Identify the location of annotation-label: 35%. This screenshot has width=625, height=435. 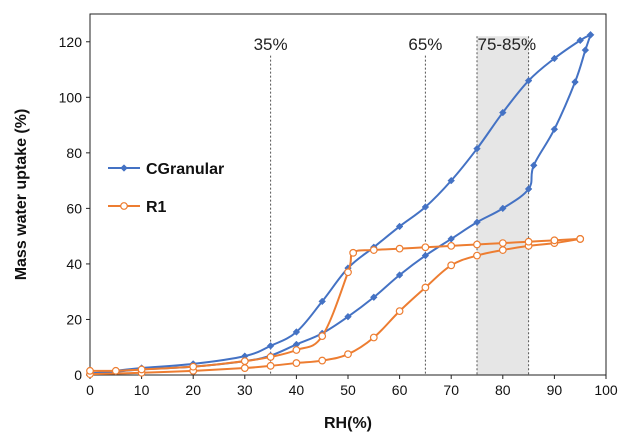
(271, 44).